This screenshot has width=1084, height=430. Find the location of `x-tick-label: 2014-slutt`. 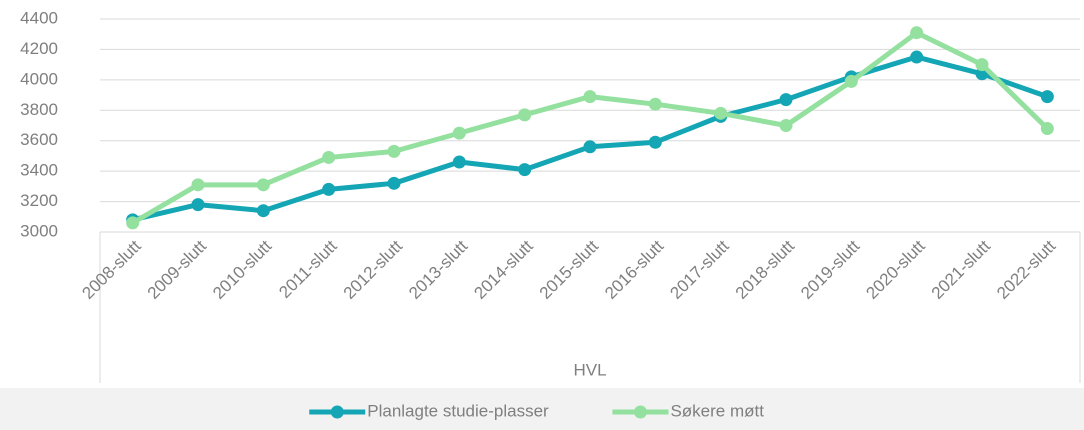

x-tick-label: 2014-slutt is located at coordinates (503, 269).